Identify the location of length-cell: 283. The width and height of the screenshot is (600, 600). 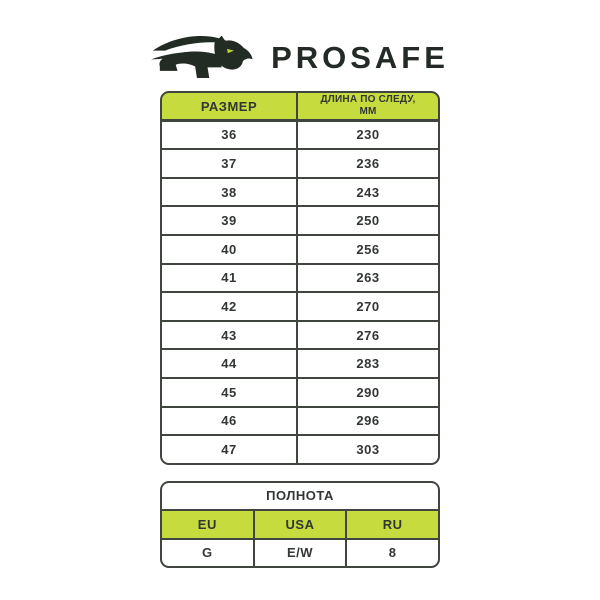
(368, 363).